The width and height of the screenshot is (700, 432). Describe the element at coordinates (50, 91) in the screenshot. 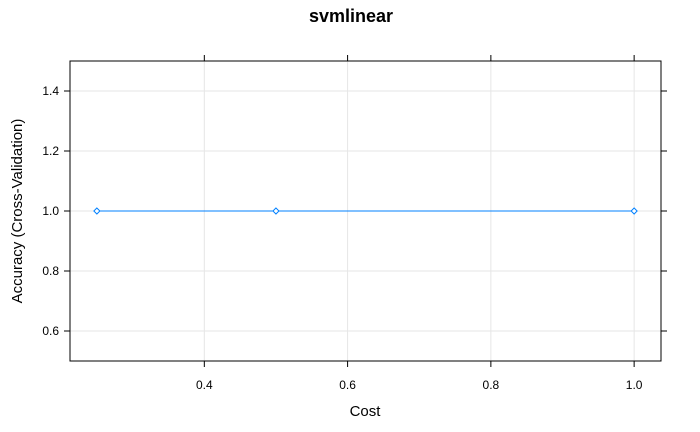

I see `y-tick-label: 1.4` at that location.